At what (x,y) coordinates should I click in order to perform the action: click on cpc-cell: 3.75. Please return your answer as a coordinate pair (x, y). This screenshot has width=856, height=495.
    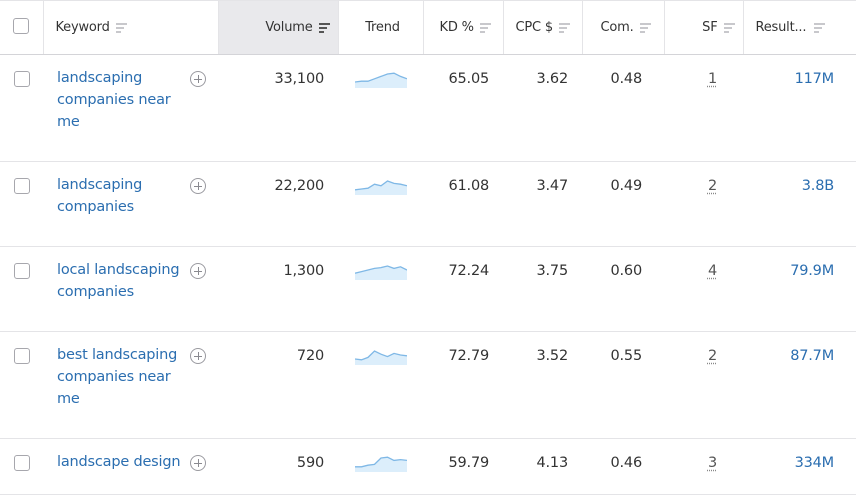
    Looking at the image, I should click on (542, 289).